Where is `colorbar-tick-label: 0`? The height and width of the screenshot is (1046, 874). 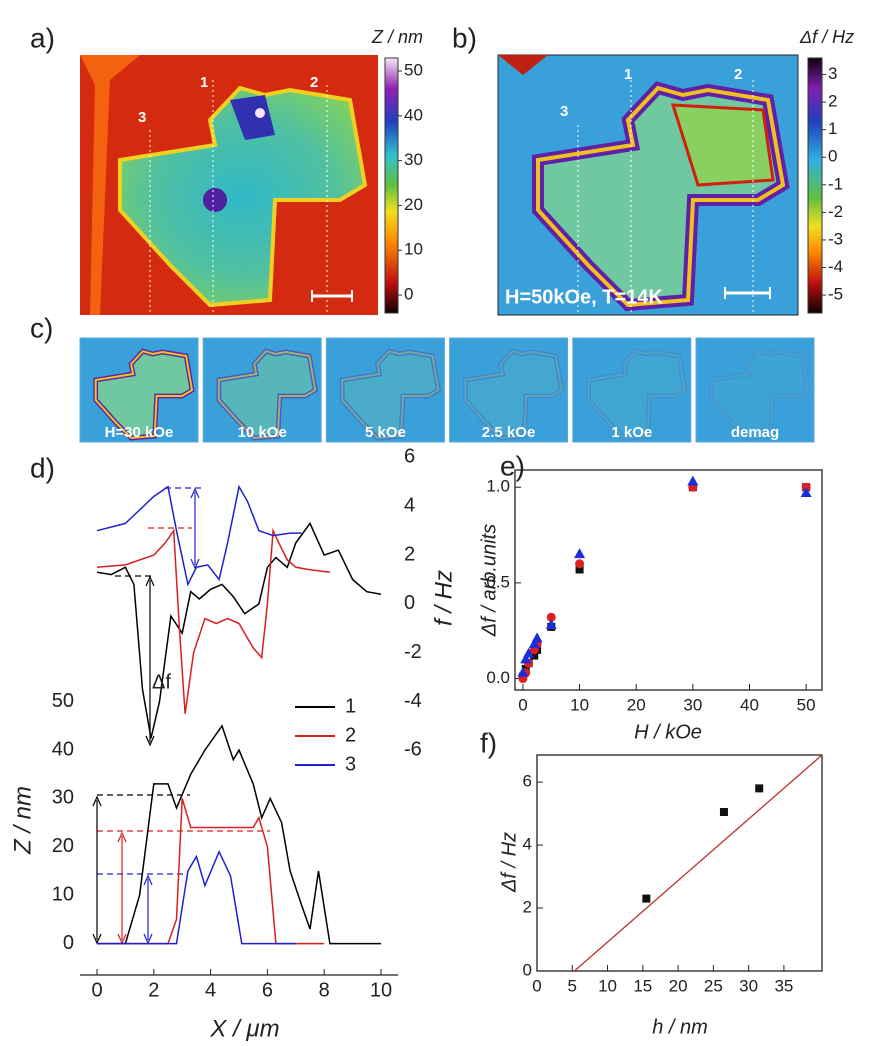
colorbar-tick-label: 0 is located at coordinates (832, 156).